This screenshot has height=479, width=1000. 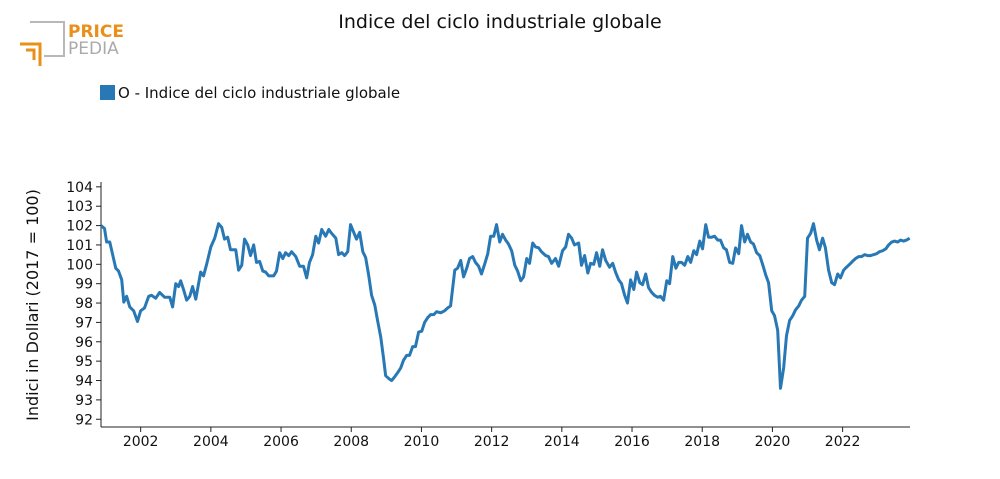 I want to click on y-tick-label: 96, so click(x=84, y=343).